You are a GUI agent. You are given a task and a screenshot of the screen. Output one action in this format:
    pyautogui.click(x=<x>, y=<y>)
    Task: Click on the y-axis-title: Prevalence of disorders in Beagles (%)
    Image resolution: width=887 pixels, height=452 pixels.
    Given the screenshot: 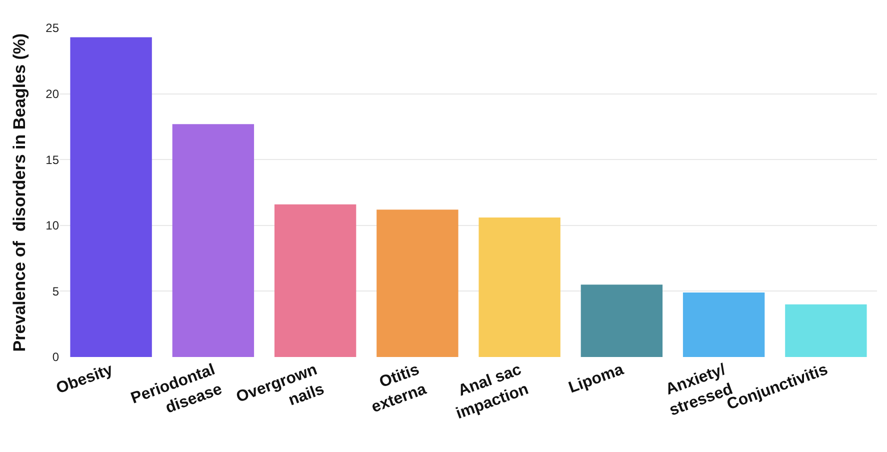 What is the action you would take?
    pyautogui.click(x=20, y=192)
    